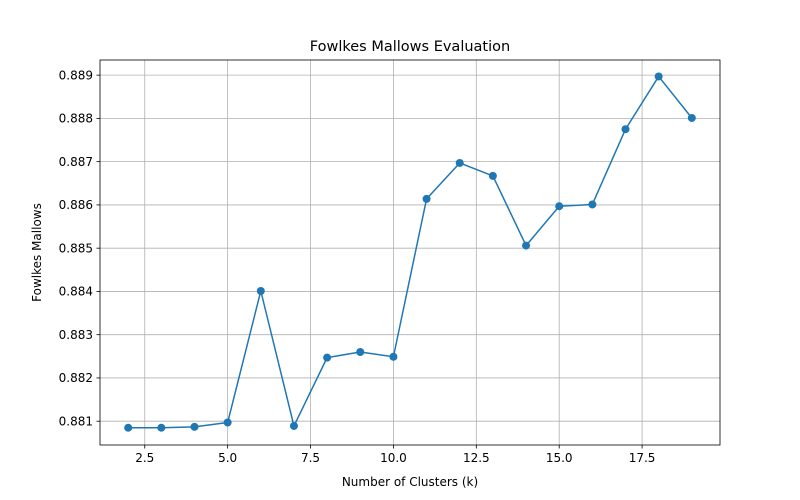  What do you see at coordinates (393, 458) in the screenshot?
I see `x-tick-label: 10.0` at bounding box center [393, 458].